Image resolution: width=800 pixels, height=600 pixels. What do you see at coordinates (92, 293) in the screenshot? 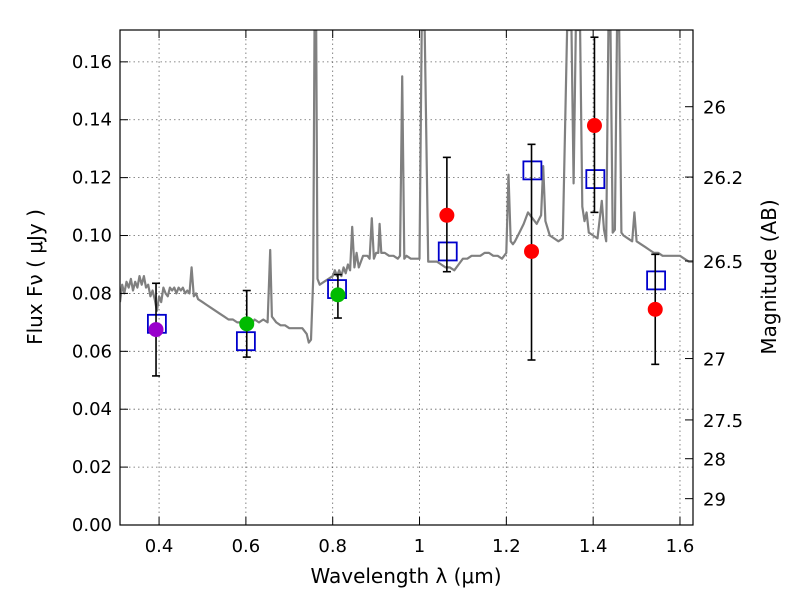
I see `y-tick-label: 0.08` at bounding box center [92, 293].